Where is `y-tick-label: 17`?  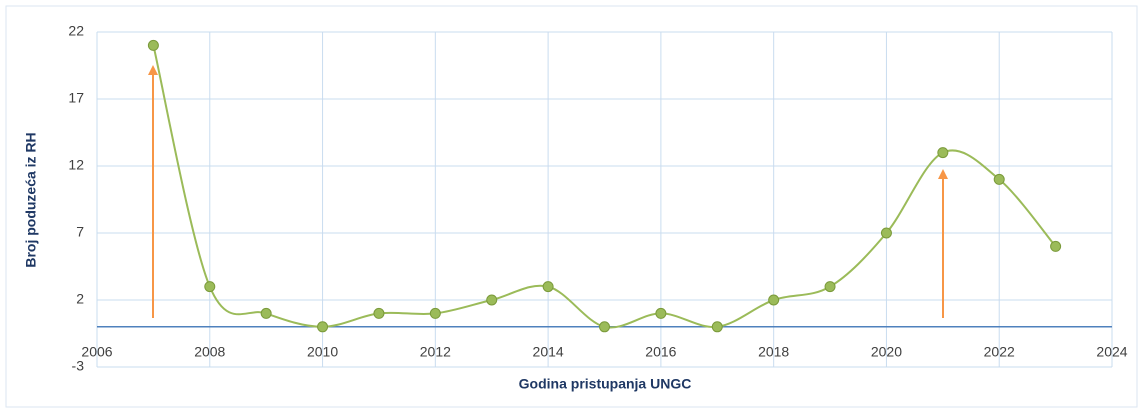 y-tick-label: 17 is located at coordinates (76, 98).